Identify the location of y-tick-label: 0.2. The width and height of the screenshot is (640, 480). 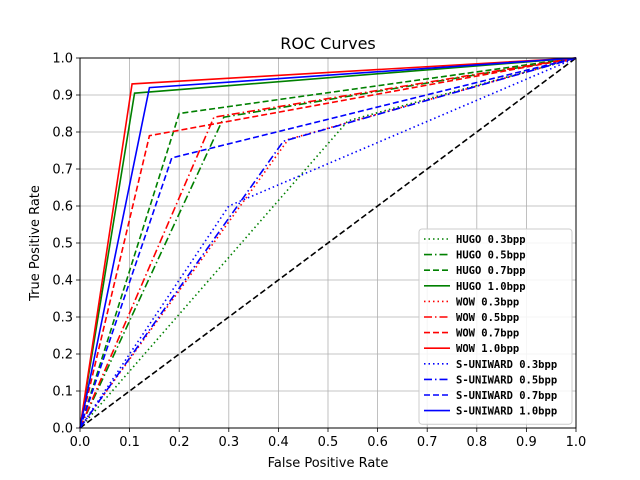
(62, 355).